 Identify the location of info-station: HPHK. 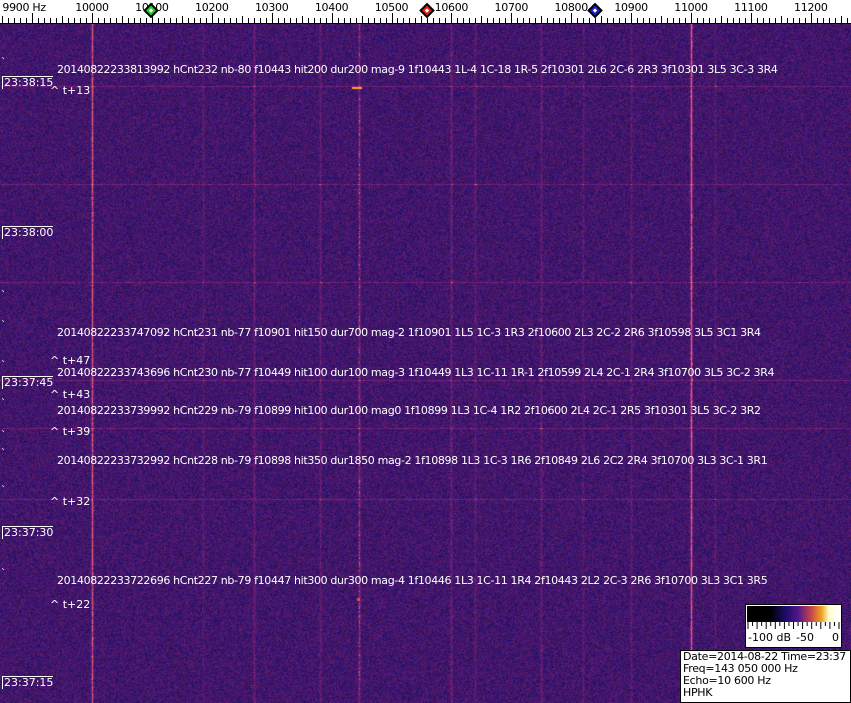
(698, 692).